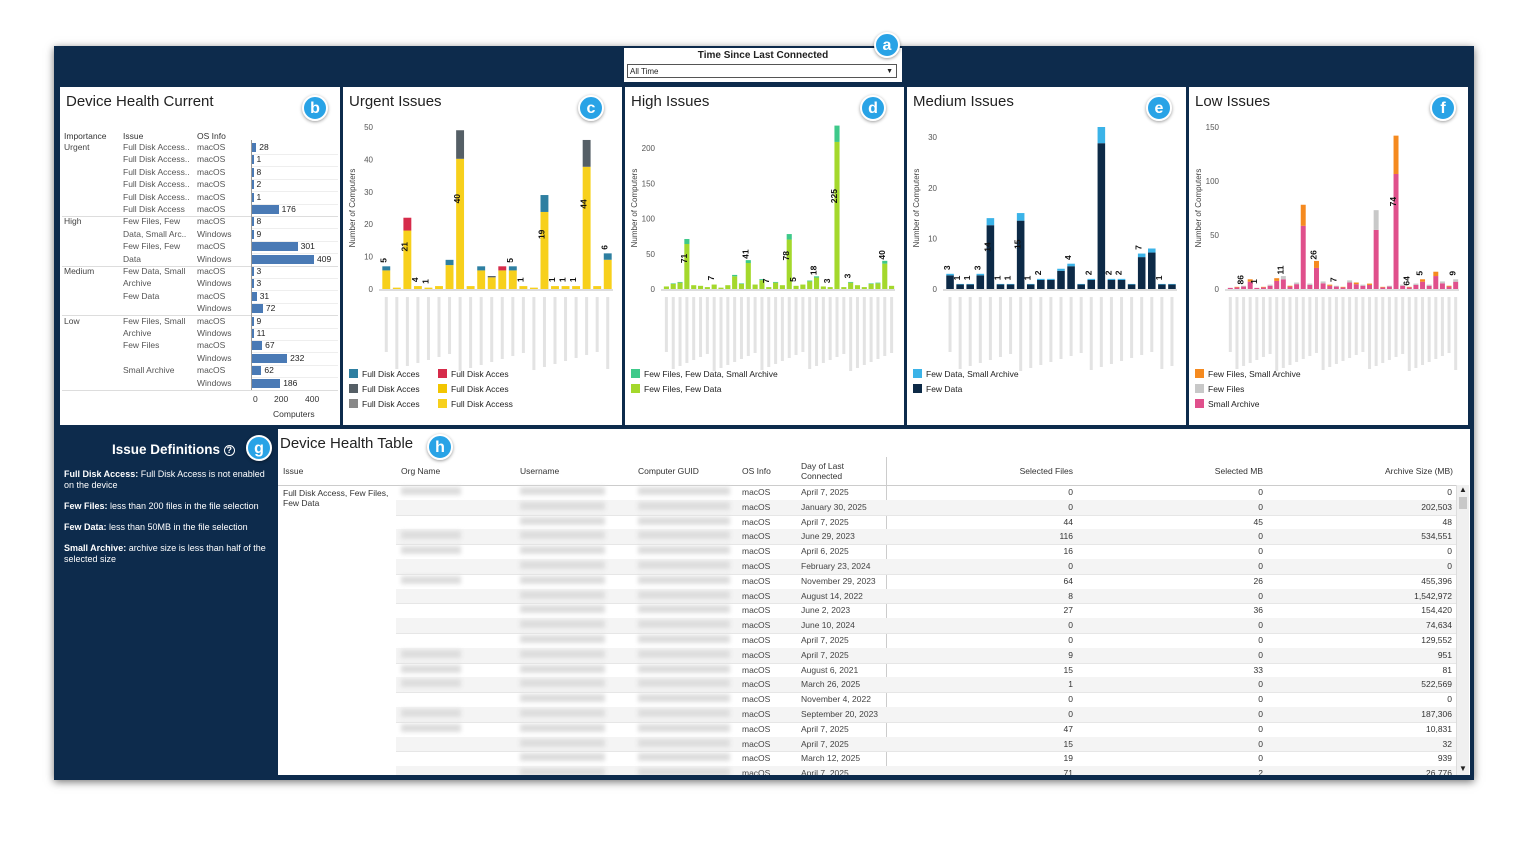  What do you see at coordinates (756, 471) in the screenshot?
I see `col-os: OS Info` at bounding box center [756, 471].